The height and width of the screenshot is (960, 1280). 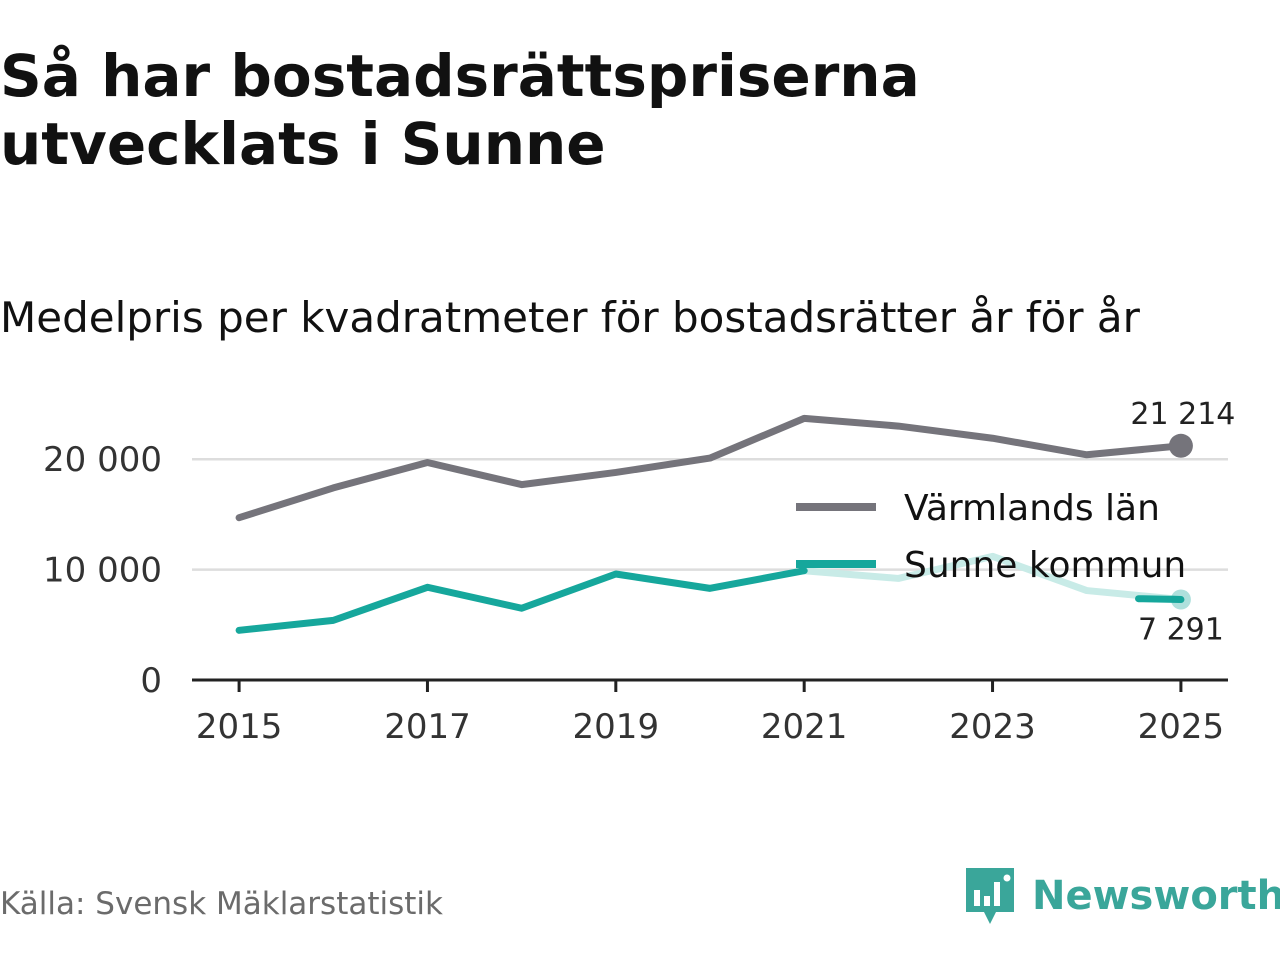 What do you see at coordinates (102, 571) in the screenshot?
I see `y-tick-label: 10 000` at bounding box center [102, 571].